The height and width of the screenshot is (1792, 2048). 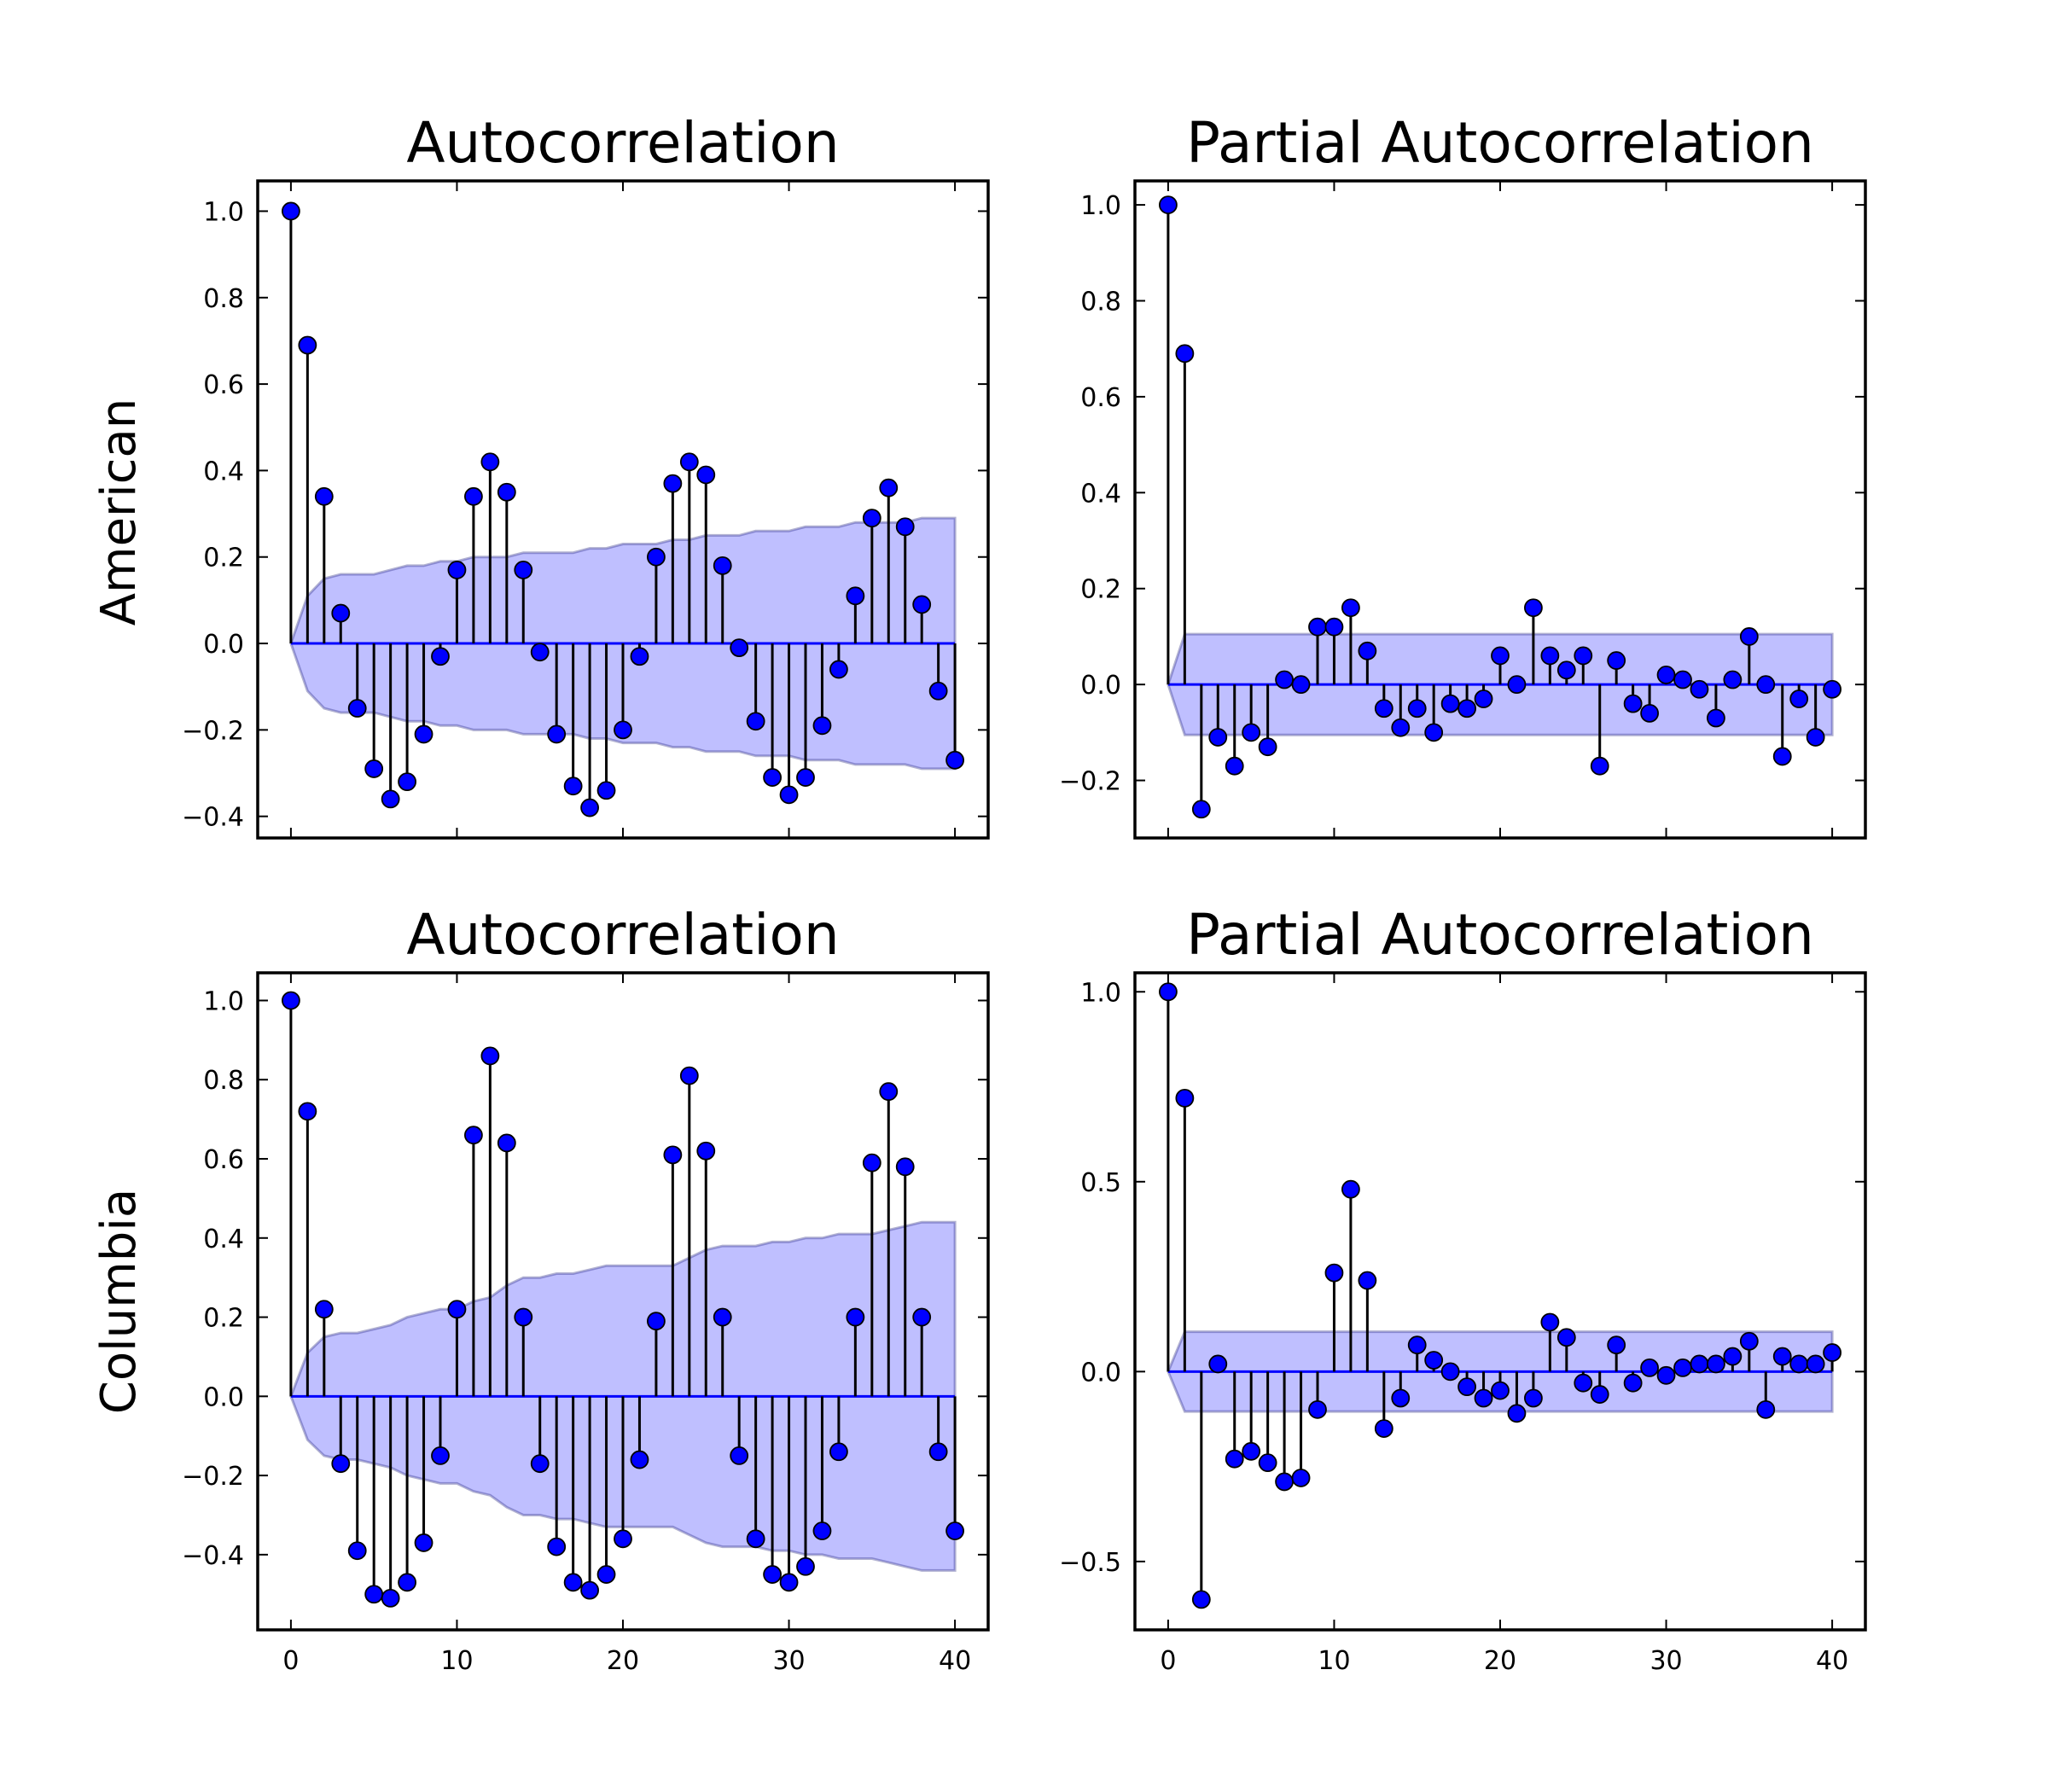 I want to click on y-tick-label: −0.2, so click(x=213, y=1477).